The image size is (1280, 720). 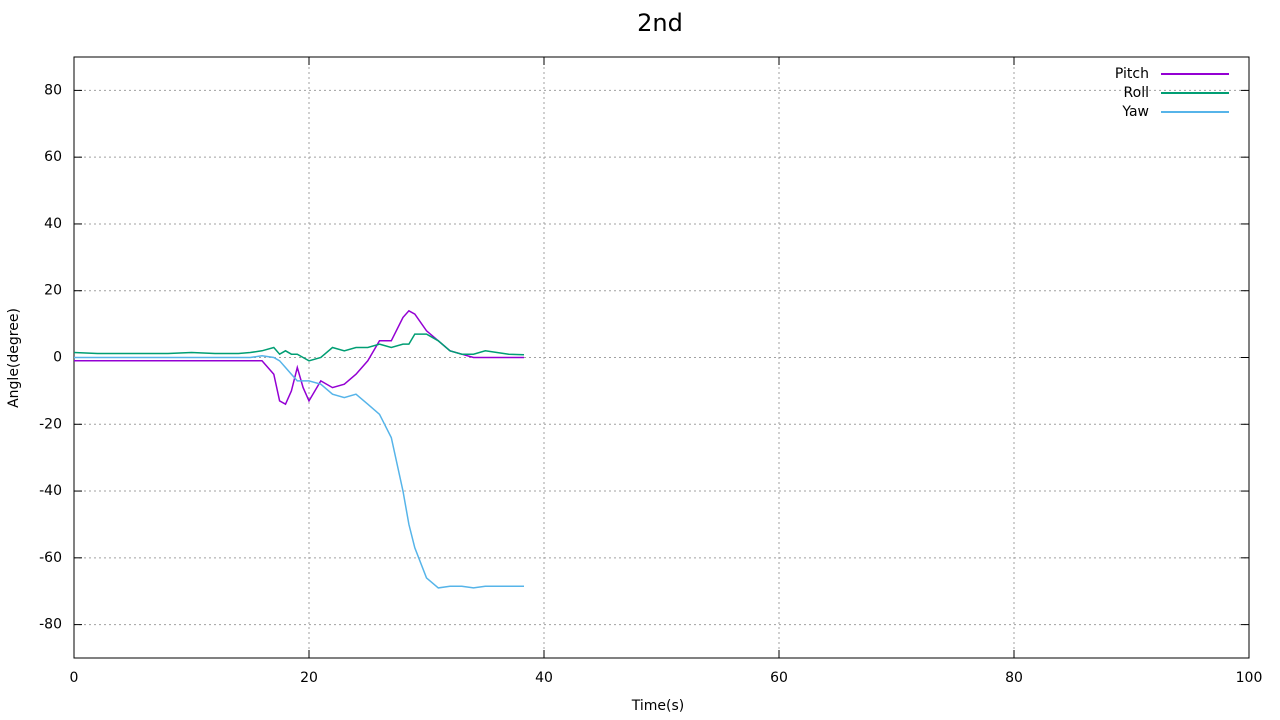 What do you see at coordinates (1136, 93) in the screenshot?
I see `legend-label: Roll` at bounding box center [1136, 93].